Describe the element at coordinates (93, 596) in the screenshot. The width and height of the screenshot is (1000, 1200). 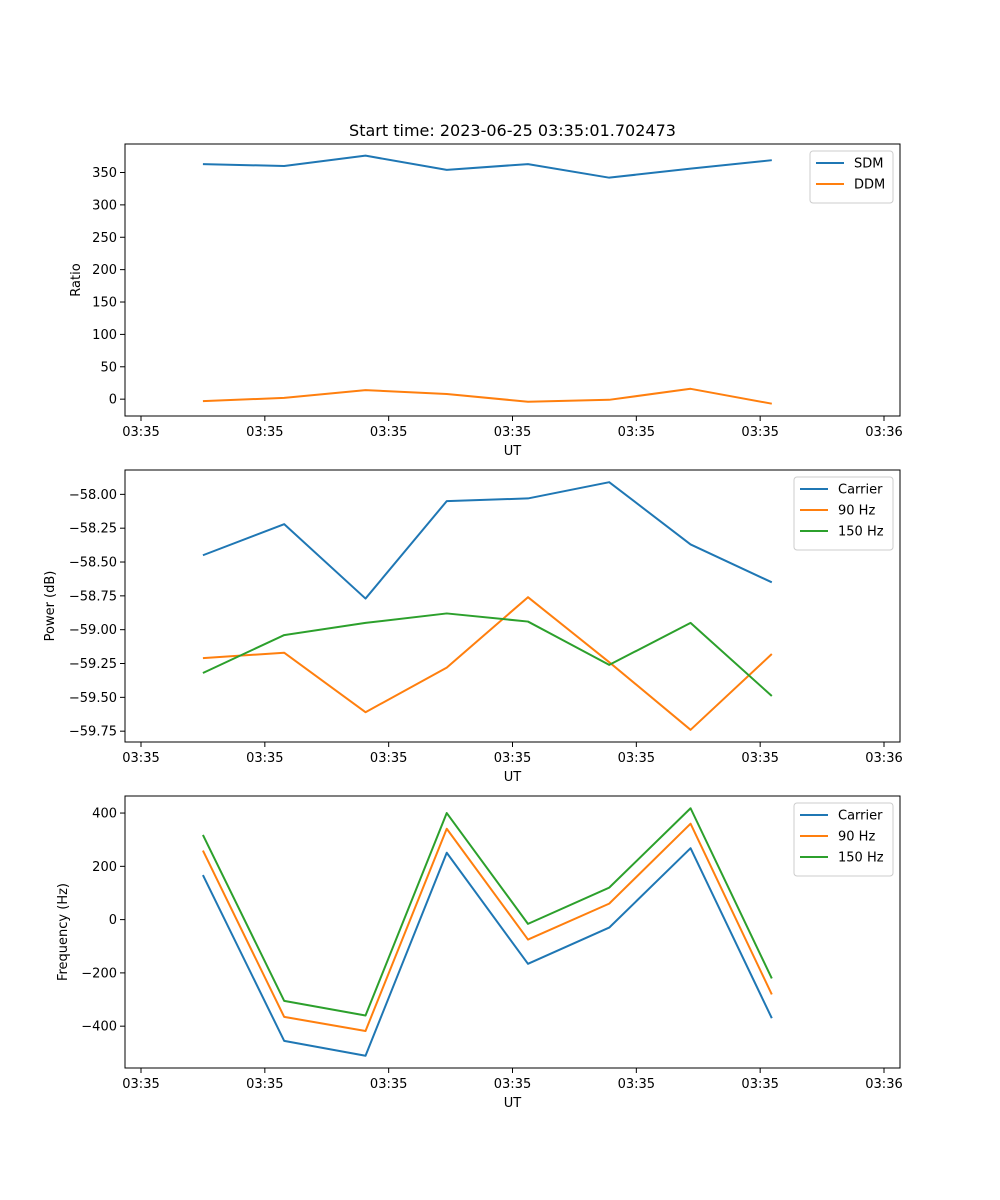
I see `power-y-tick-label: −58.75` at that location.